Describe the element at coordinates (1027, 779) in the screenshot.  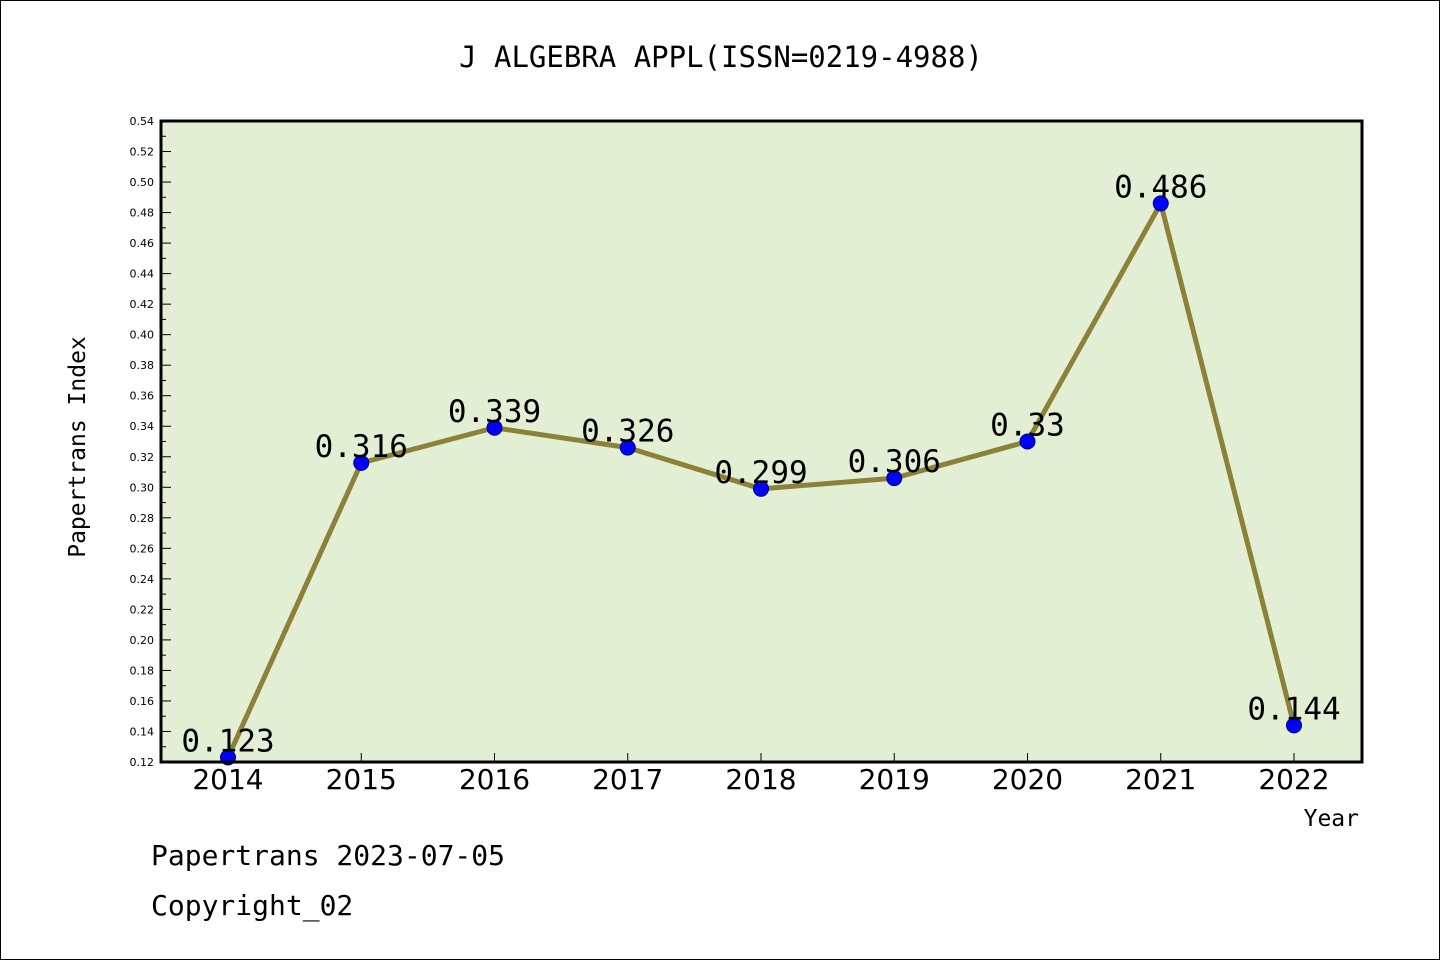
I see `x-tick-label: 2020` at that location.